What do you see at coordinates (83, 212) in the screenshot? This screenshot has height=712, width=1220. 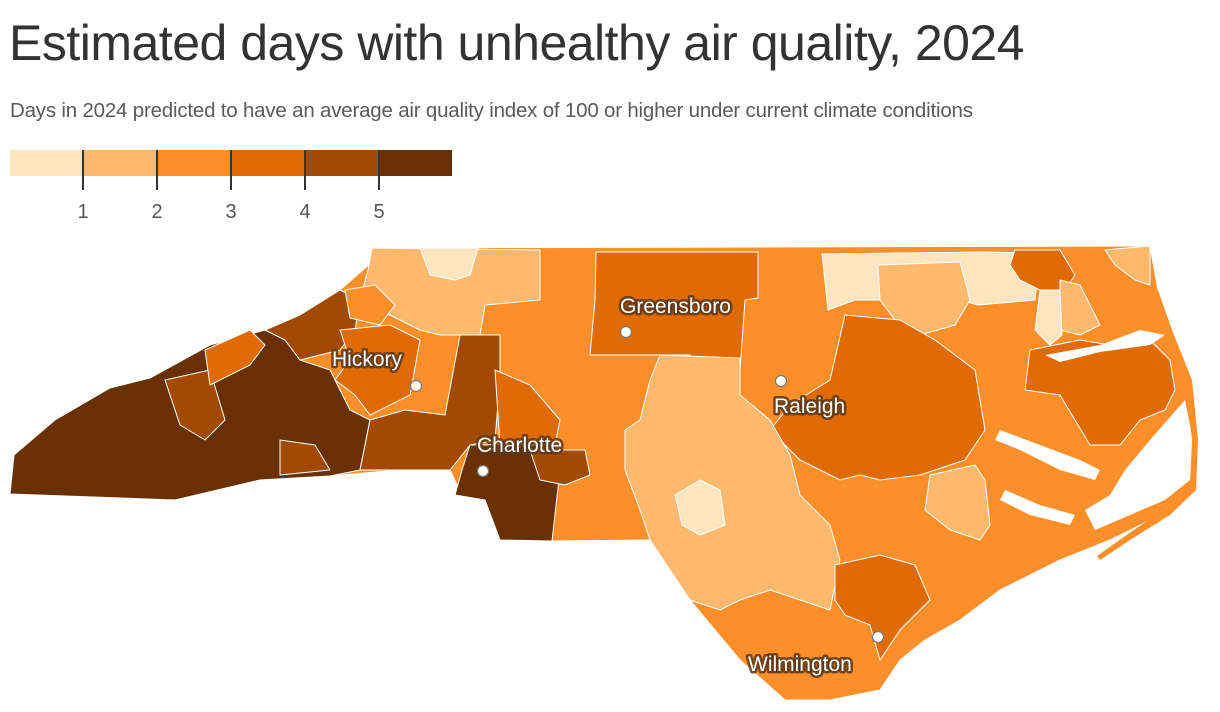 I see `legend-tick-label: 1` at bounding box center [83, 212].